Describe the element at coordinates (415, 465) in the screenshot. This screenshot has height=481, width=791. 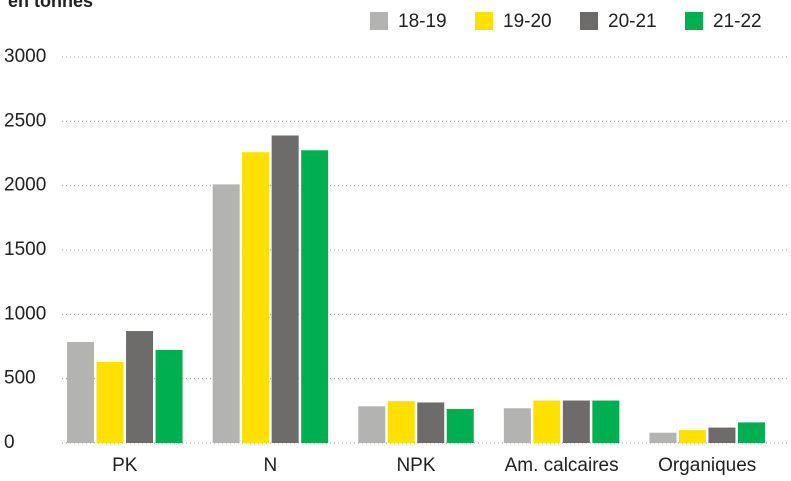
I see `x-tick-label: NPK` at that location.